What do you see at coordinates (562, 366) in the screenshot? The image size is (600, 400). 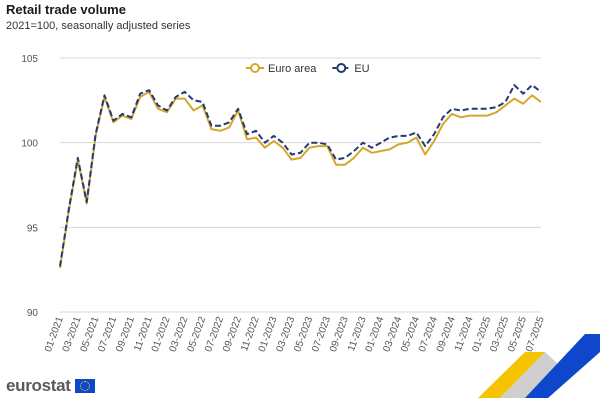 I see `ribbon-blue` at bounding box center [562, 366].